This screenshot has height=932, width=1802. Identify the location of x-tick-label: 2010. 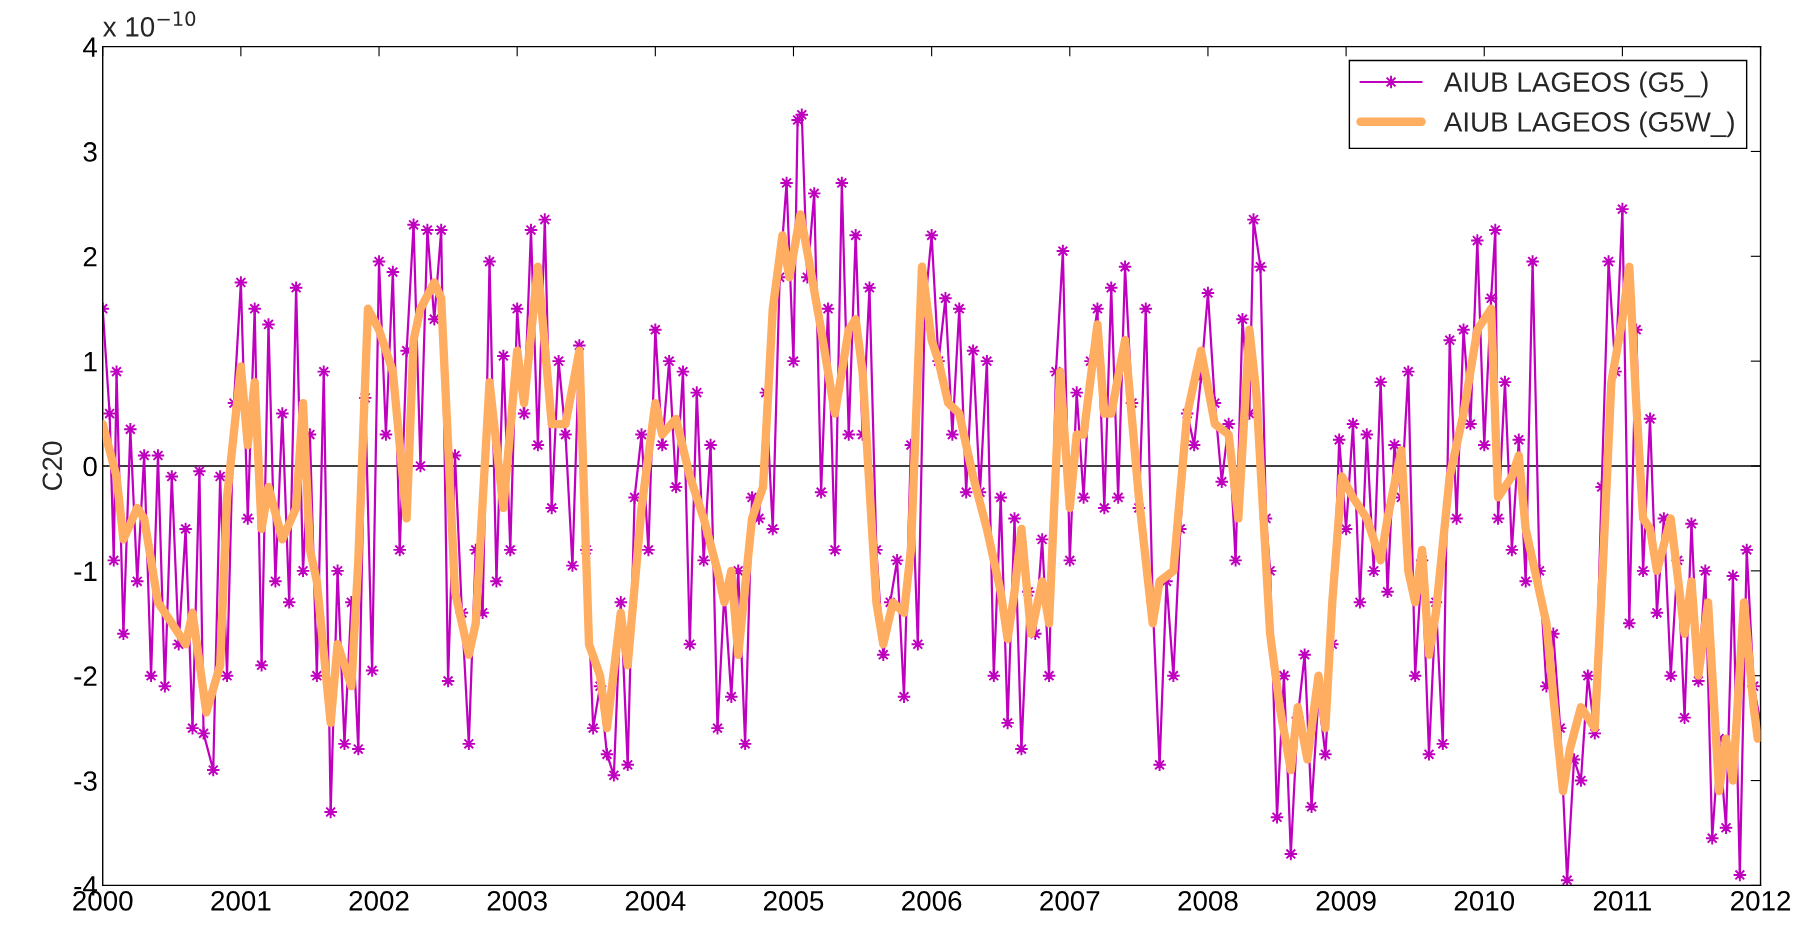
(1484, 900).